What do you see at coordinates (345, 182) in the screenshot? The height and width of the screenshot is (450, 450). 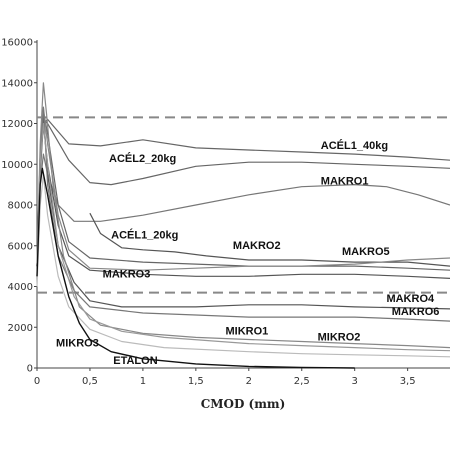 I see `series-label: MAKRO1` at bounding box center [345, 182].